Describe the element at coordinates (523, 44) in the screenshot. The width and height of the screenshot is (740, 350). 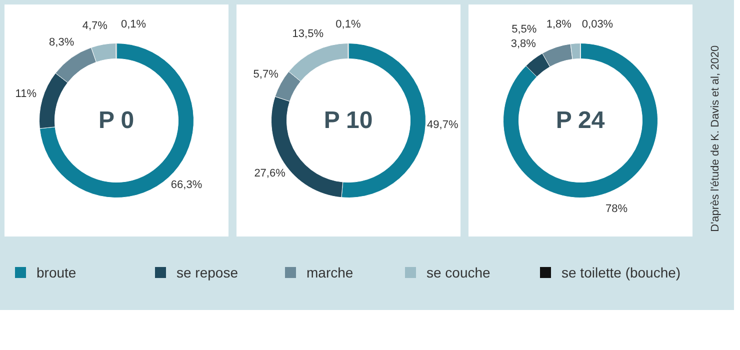
I see `data-label: 3,8%` at that location.